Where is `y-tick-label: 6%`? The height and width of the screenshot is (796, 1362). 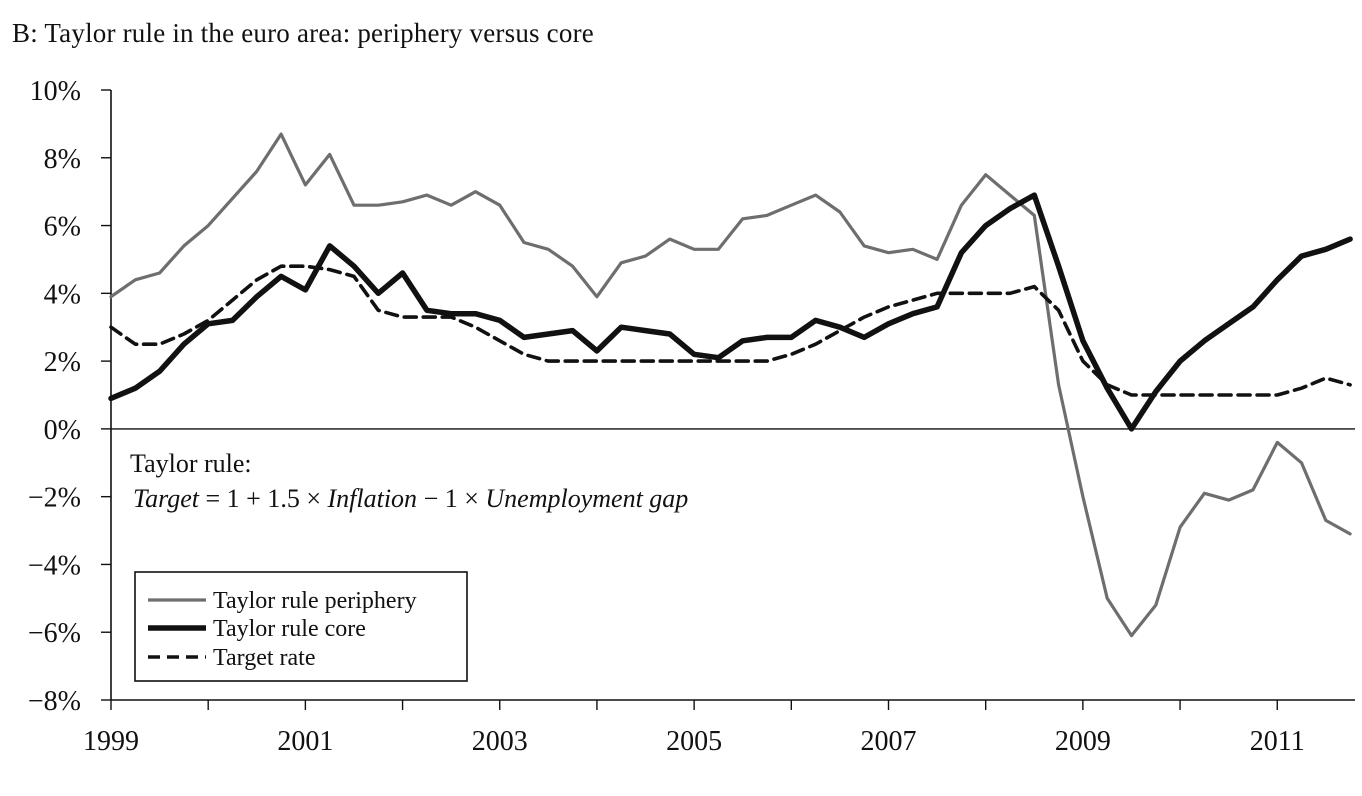
y-tick-label: 6% is located at coordinates (62, 227).